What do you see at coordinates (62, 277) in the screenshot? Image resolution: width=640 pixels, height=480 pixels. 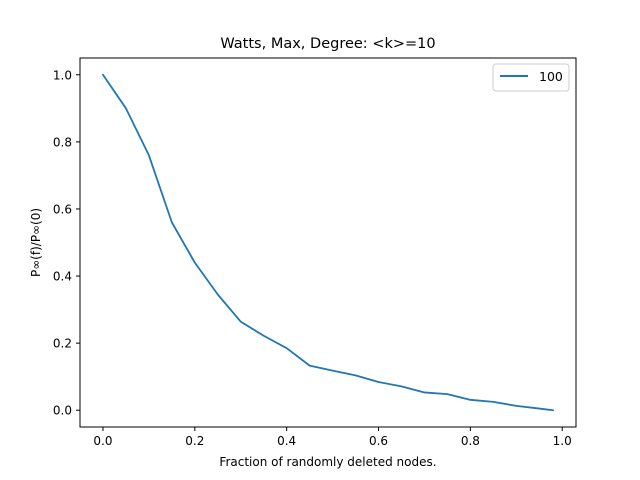 I see `y-tick-label: 0.4` at bounding box center [62, 277].